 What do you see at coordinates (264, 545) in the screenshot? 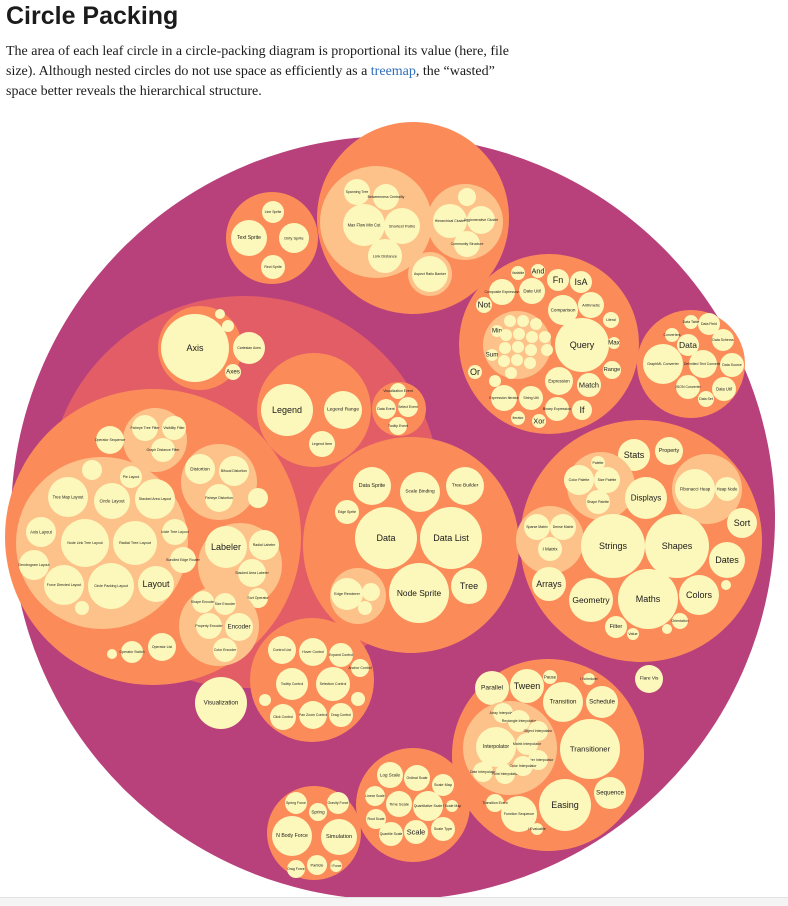
I see `leaf-radial-labeler` at bounding box center [264, 545].